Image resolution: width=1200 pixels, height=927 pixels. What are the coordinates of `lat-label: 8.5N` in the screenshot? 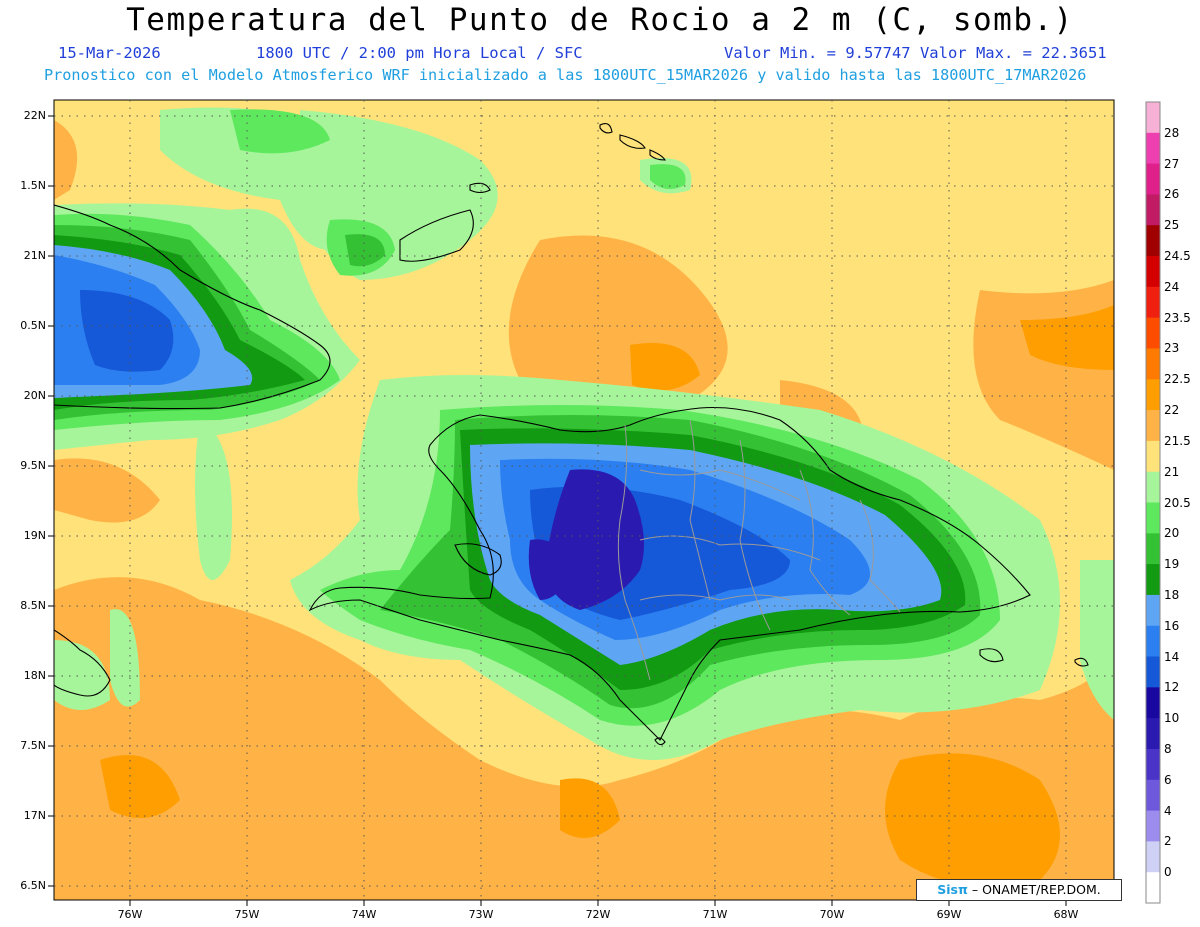 It's located at (33, 605).